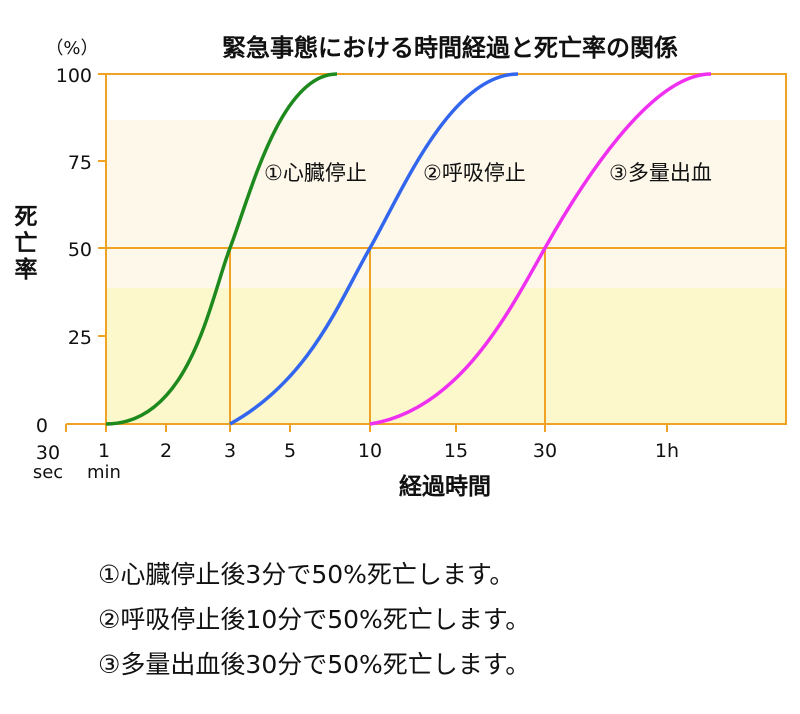 This screenshot has width=800, height=714. What do you see at coordinates (80, 163) in the screenshot?
I see `y-tick-label: 75` at bounding box center [80, 163].